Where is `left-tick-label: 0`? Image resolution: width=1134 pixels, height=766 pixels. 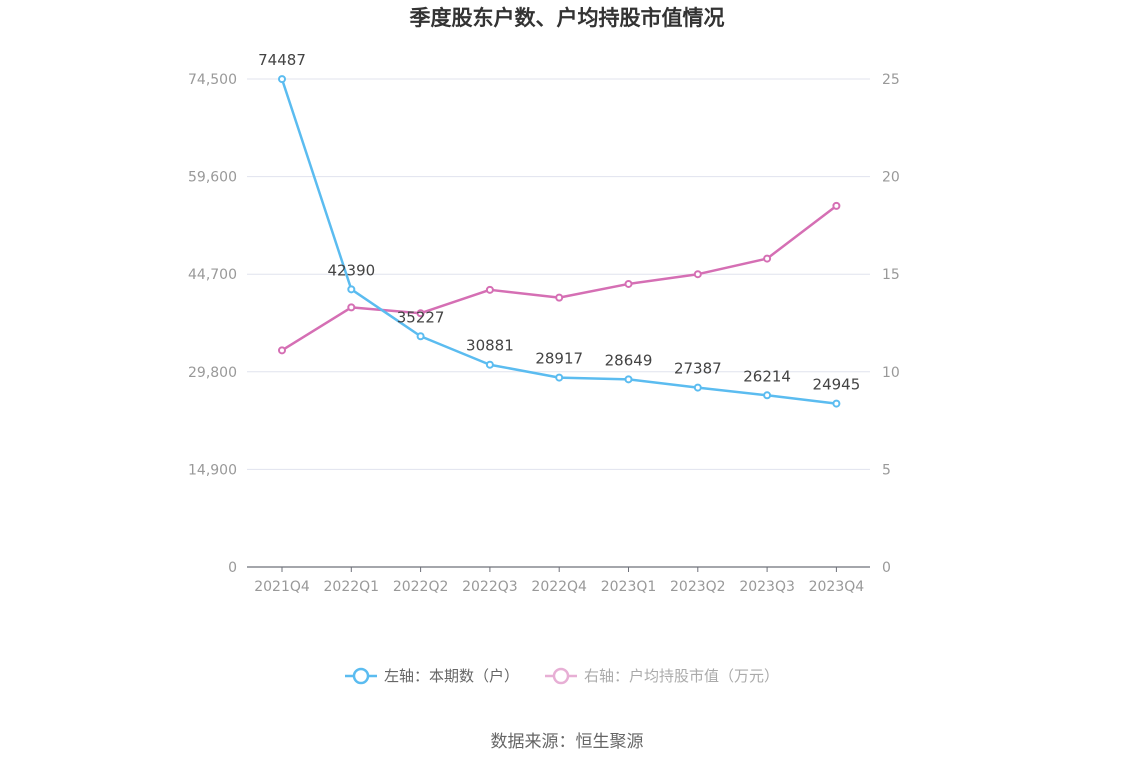
left-tick-label: 0 is located at coordinates (232, 568).